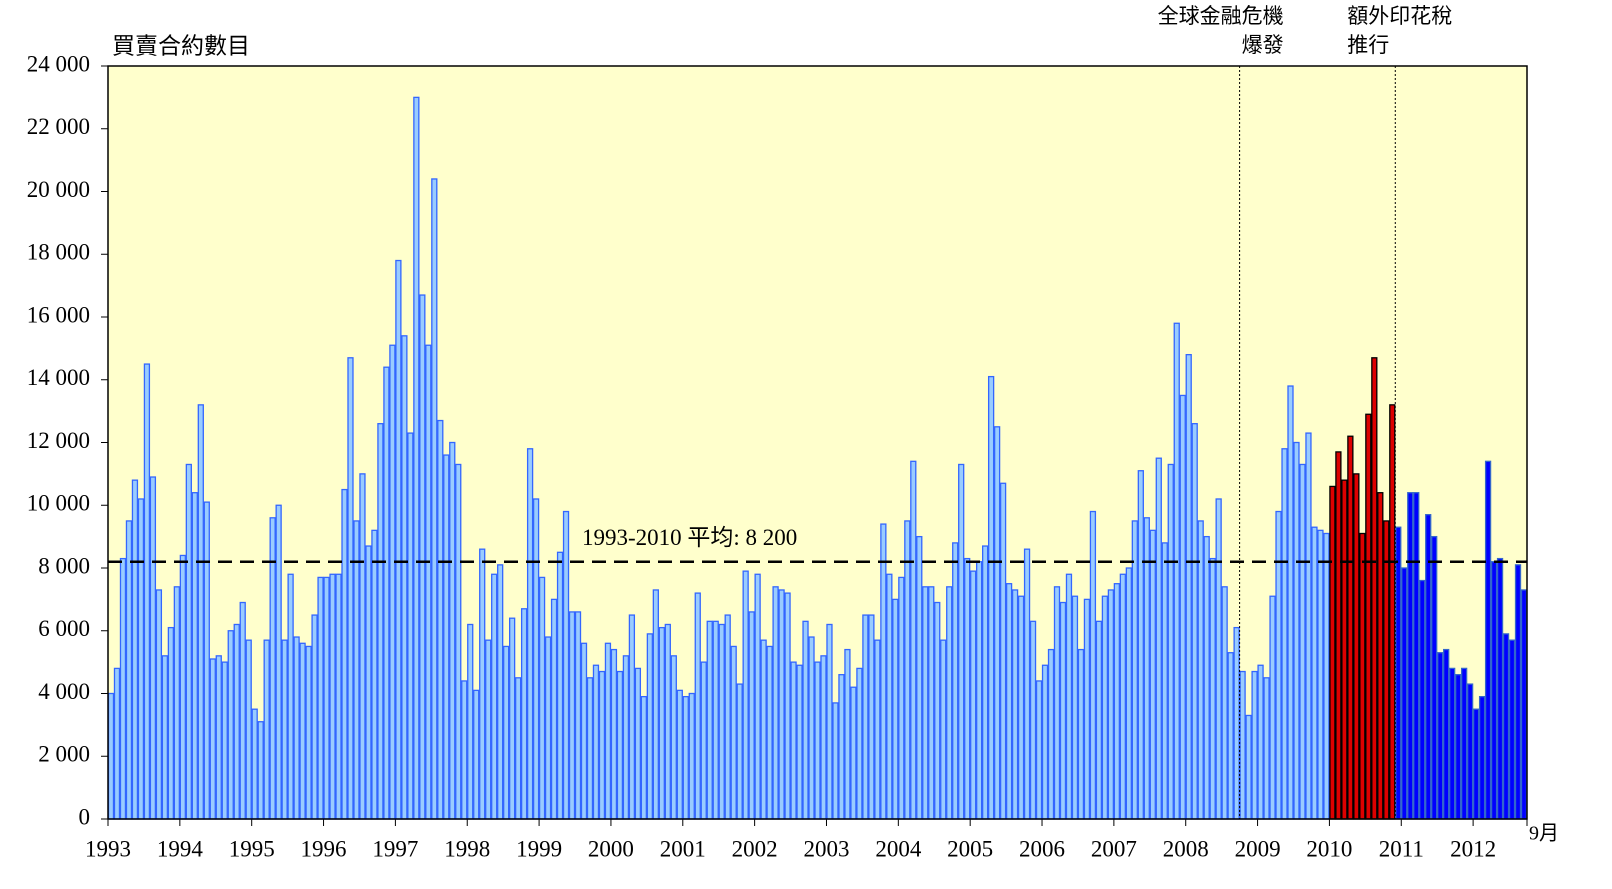 This screenshot has width=1612, height=889. Describe the element at coordinates (1114, 848) in the screenshot. I see `x-tick-label: 2007` at that location.